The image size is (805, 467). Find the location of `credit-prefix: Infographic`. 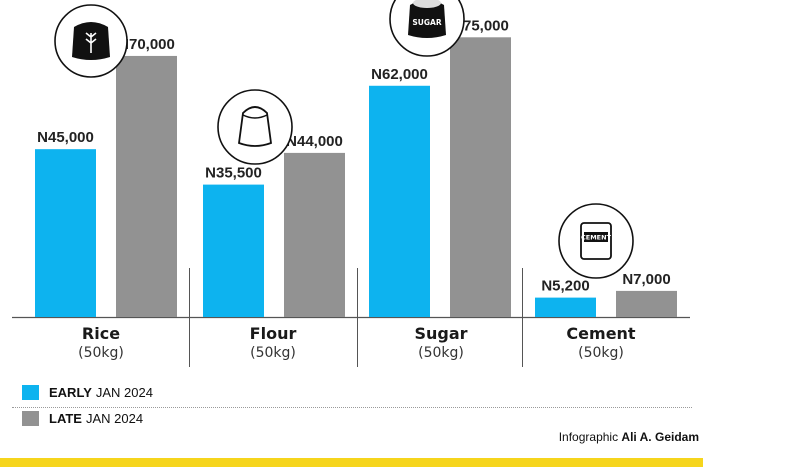

credit-prefix: Infographic is located at coordinates (588, 437).